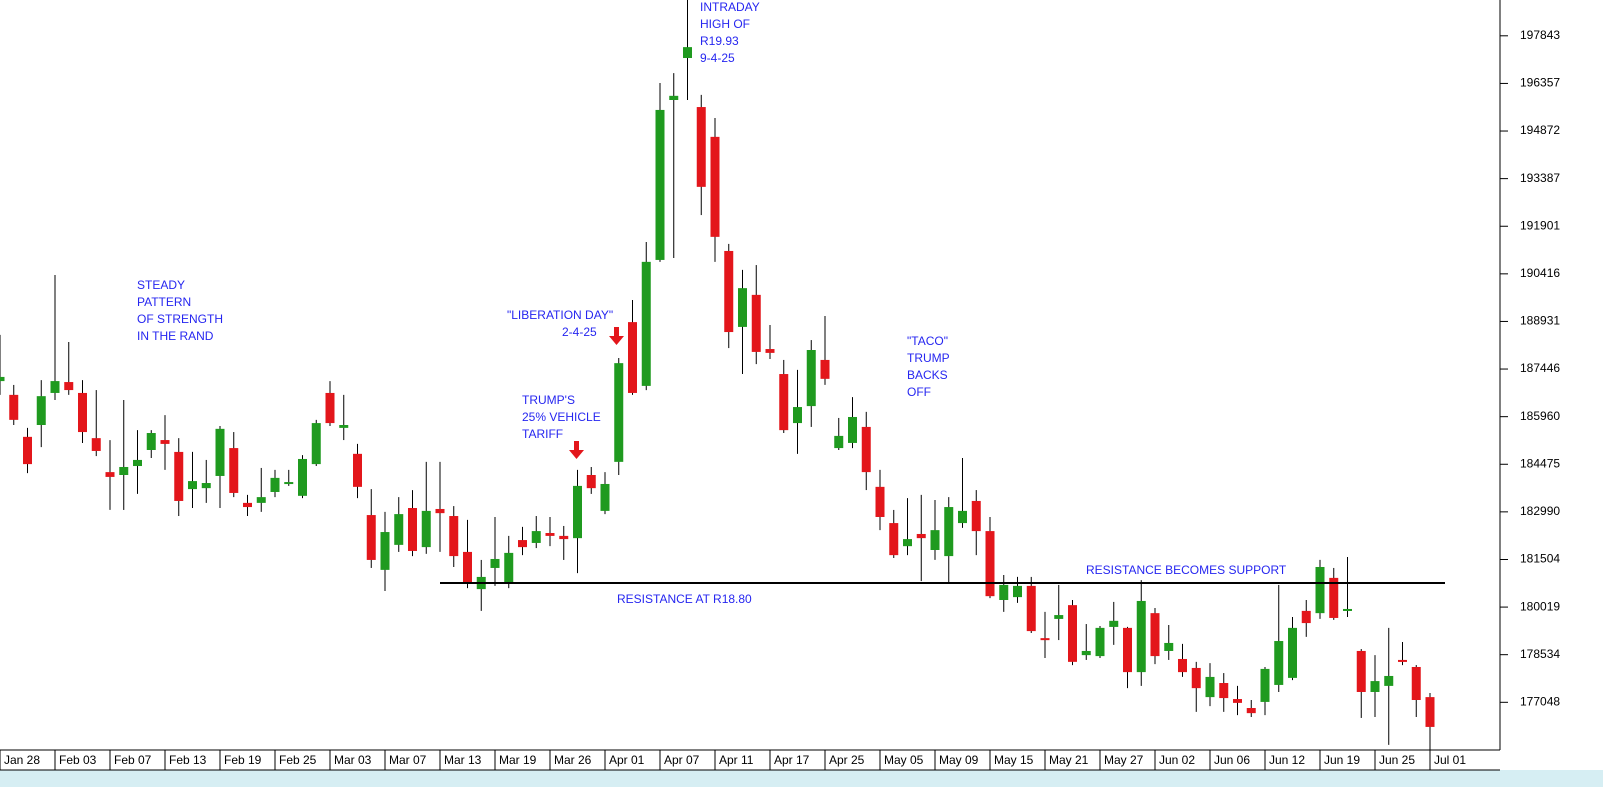 This screenshot has height=787, width=1603. Describe the element at coordinates (22, 760) in the screenshot. I see `x-tick-label: Jan 28` at that location.